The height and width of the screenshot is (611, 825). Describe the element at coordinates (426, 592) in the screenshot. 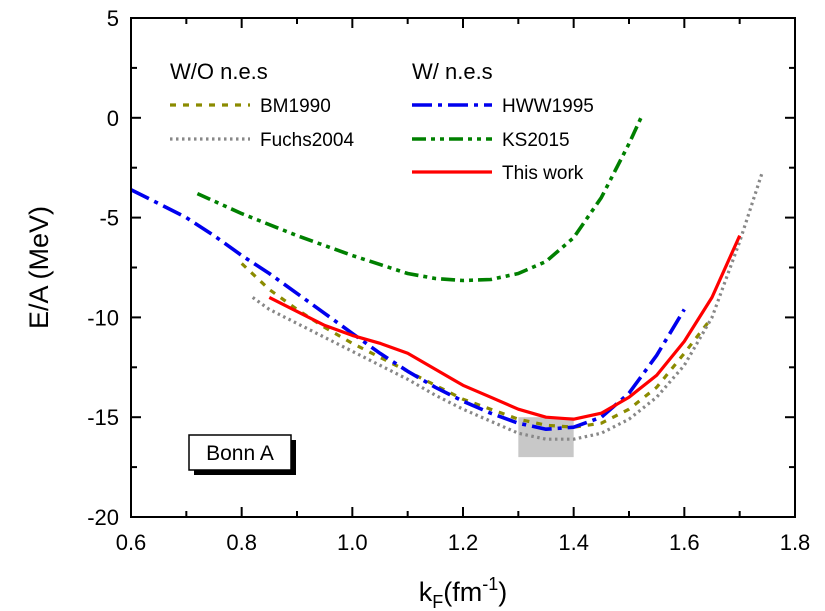

I see `x-axis-title-main: k` at that location.